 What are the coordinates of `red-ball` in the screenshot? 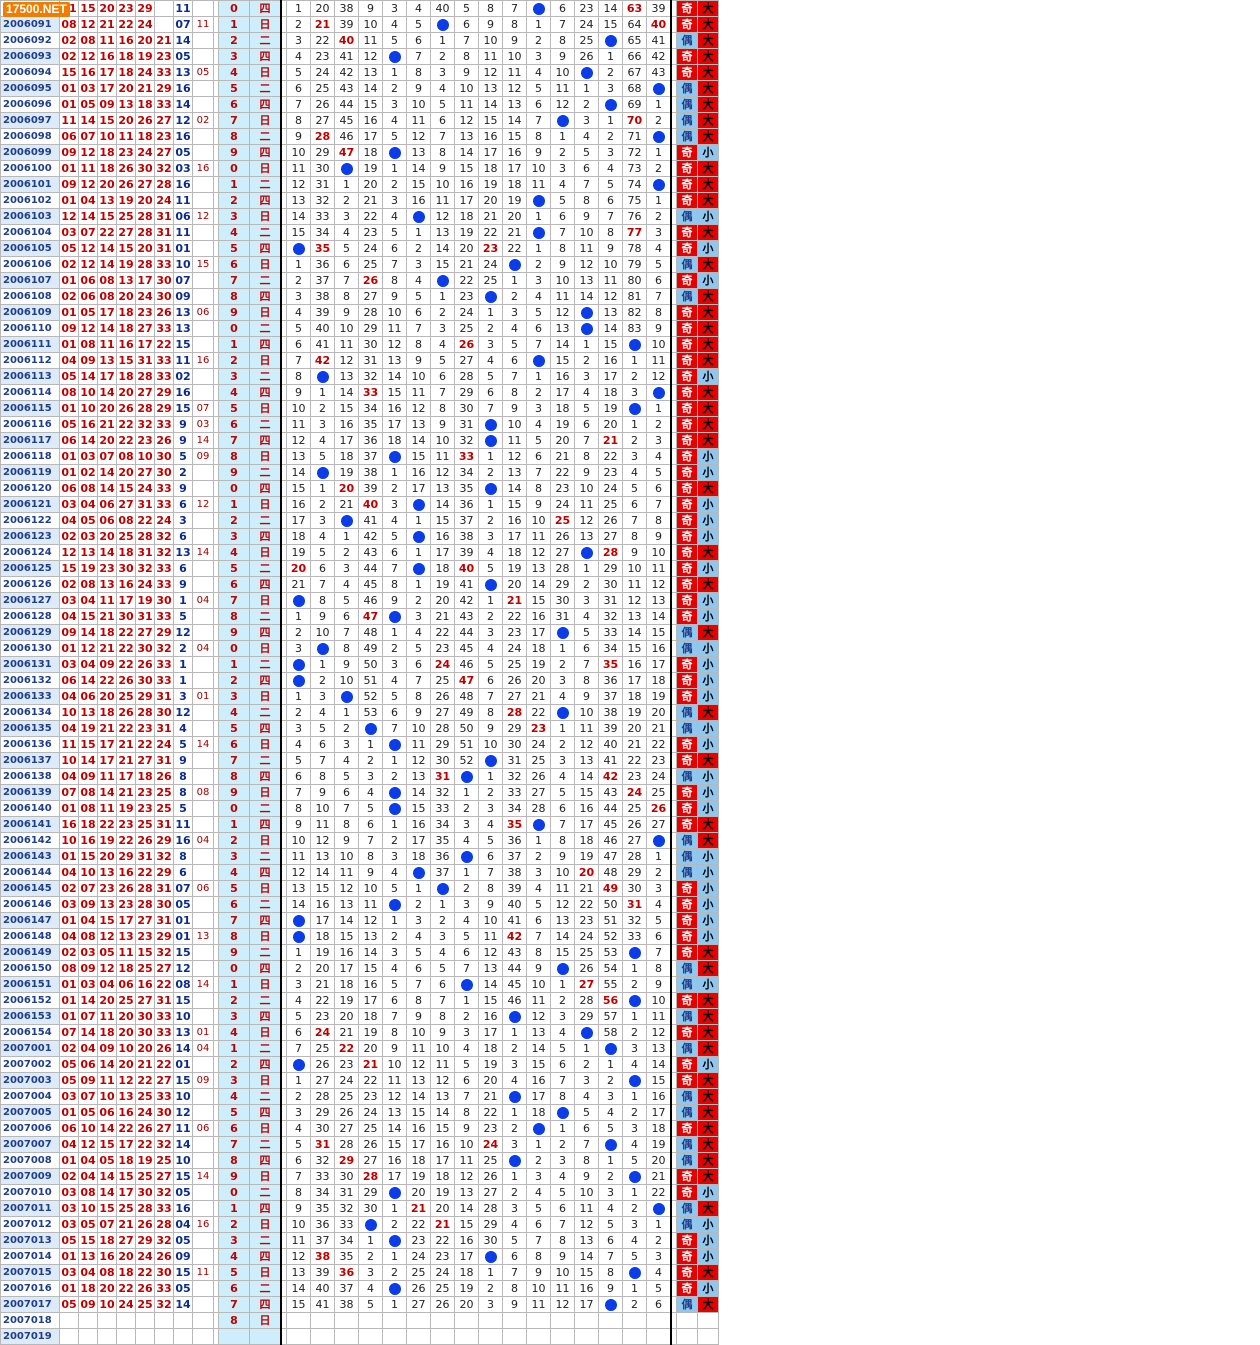 It's located at (145, 1336).